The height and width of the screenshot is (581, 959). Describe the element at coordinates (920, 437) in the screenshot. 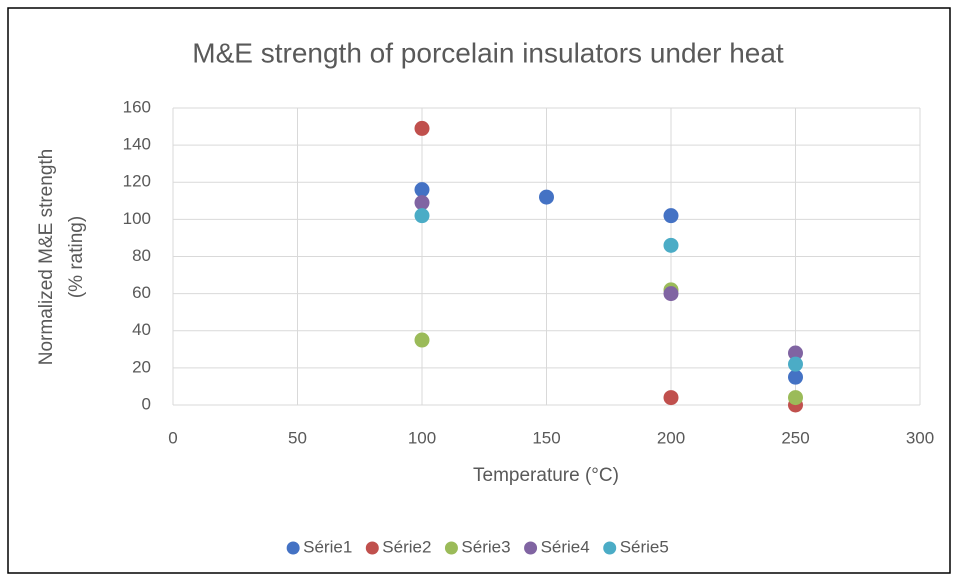

I see `x-tick-label: 300` at that location.